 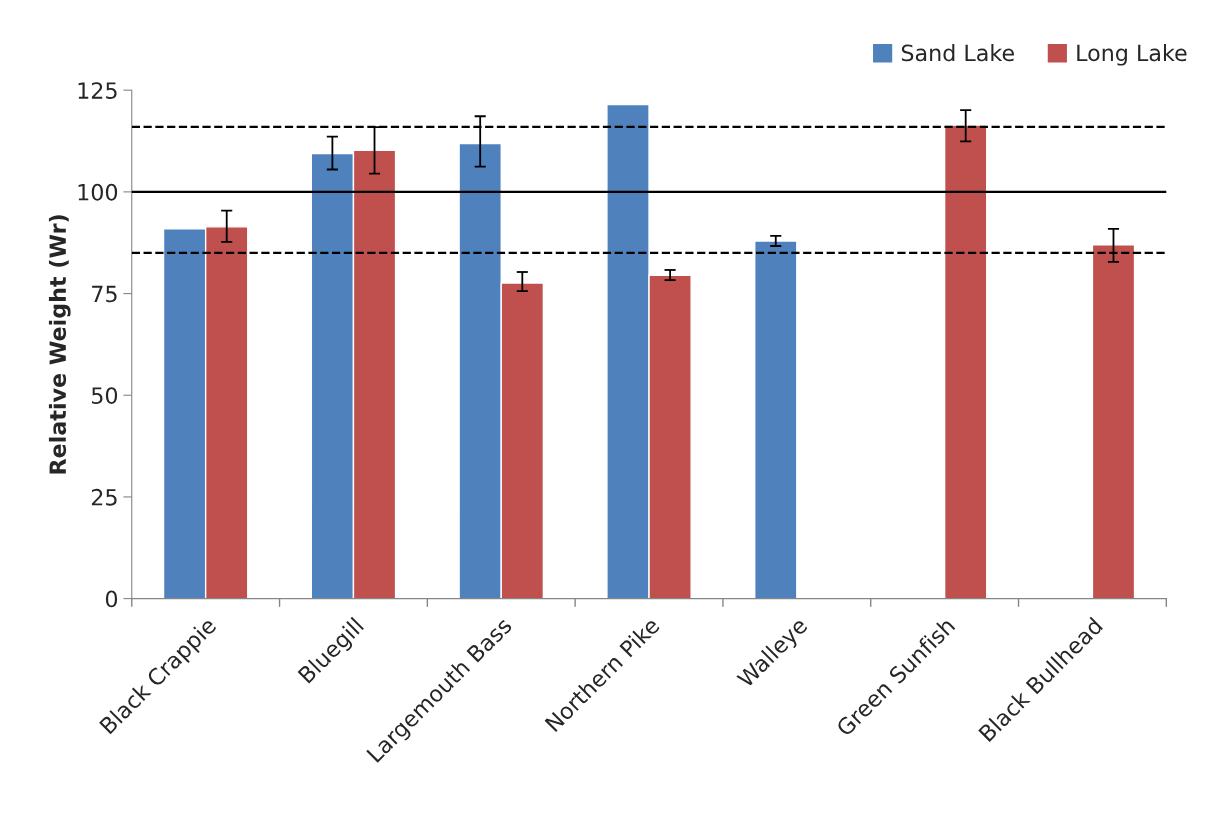 I want to click on y-tick-label: 0, so click(x=111, y=599).